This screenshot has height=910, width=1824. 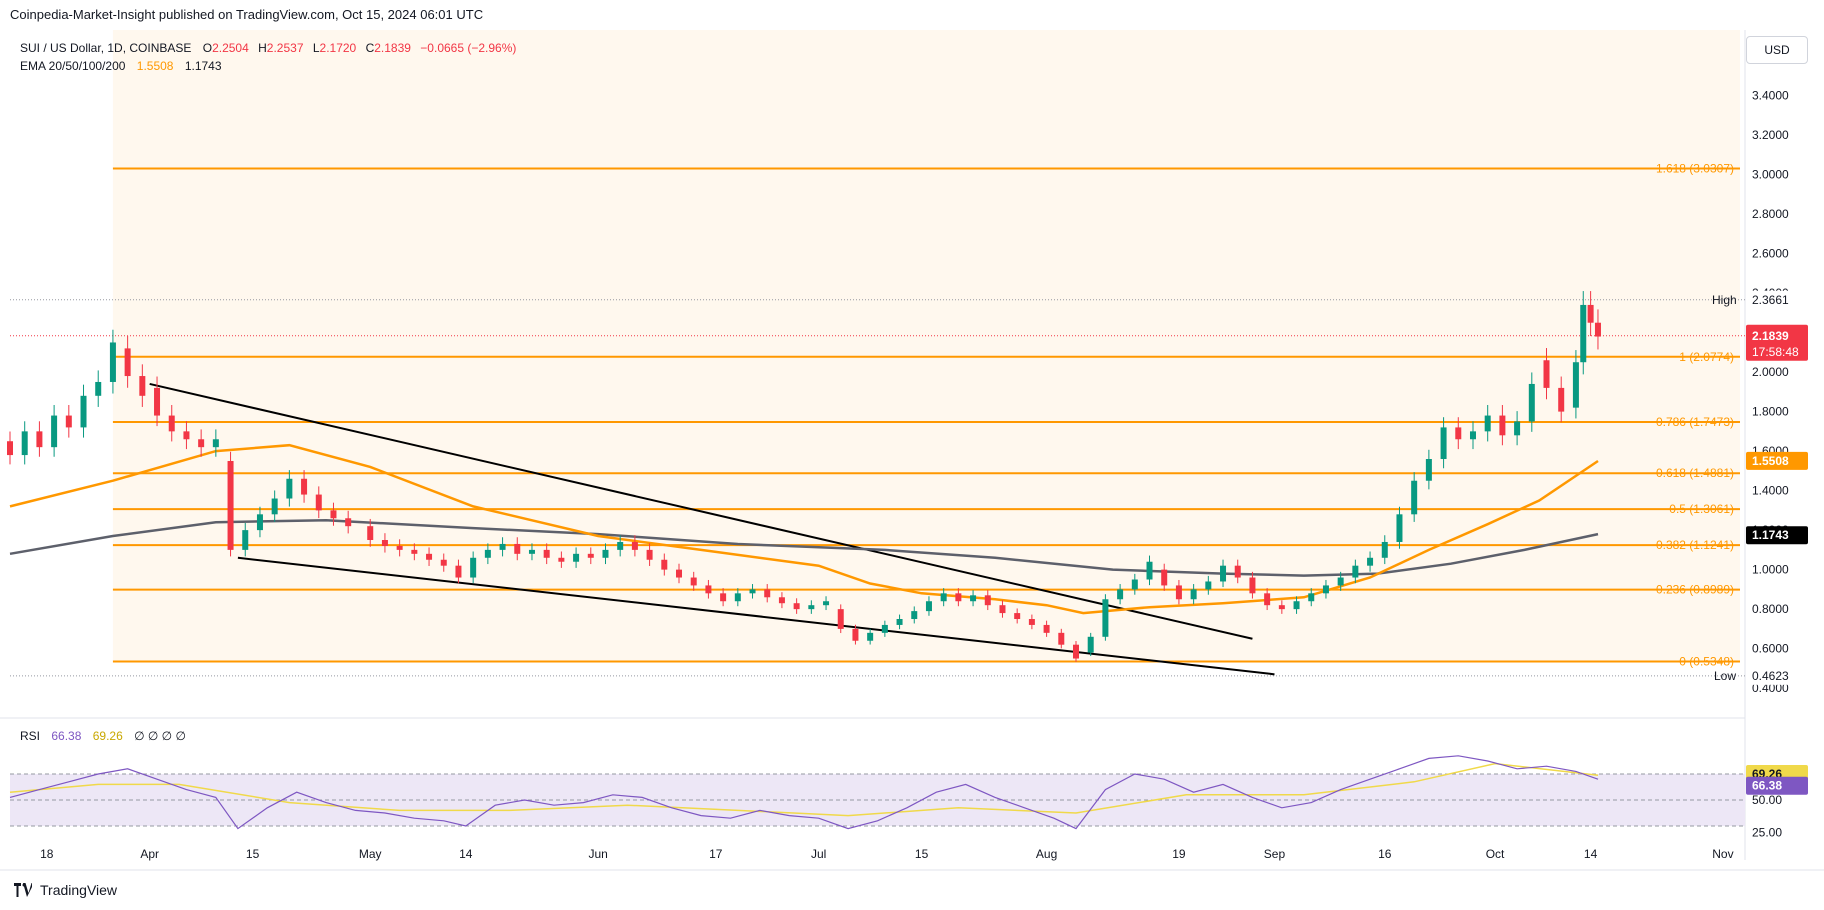 What do you see at coordinates (108, 736) in the screenshot?
I see `rsi-legend-v2: 69.26` at bounding box center [108, 736].